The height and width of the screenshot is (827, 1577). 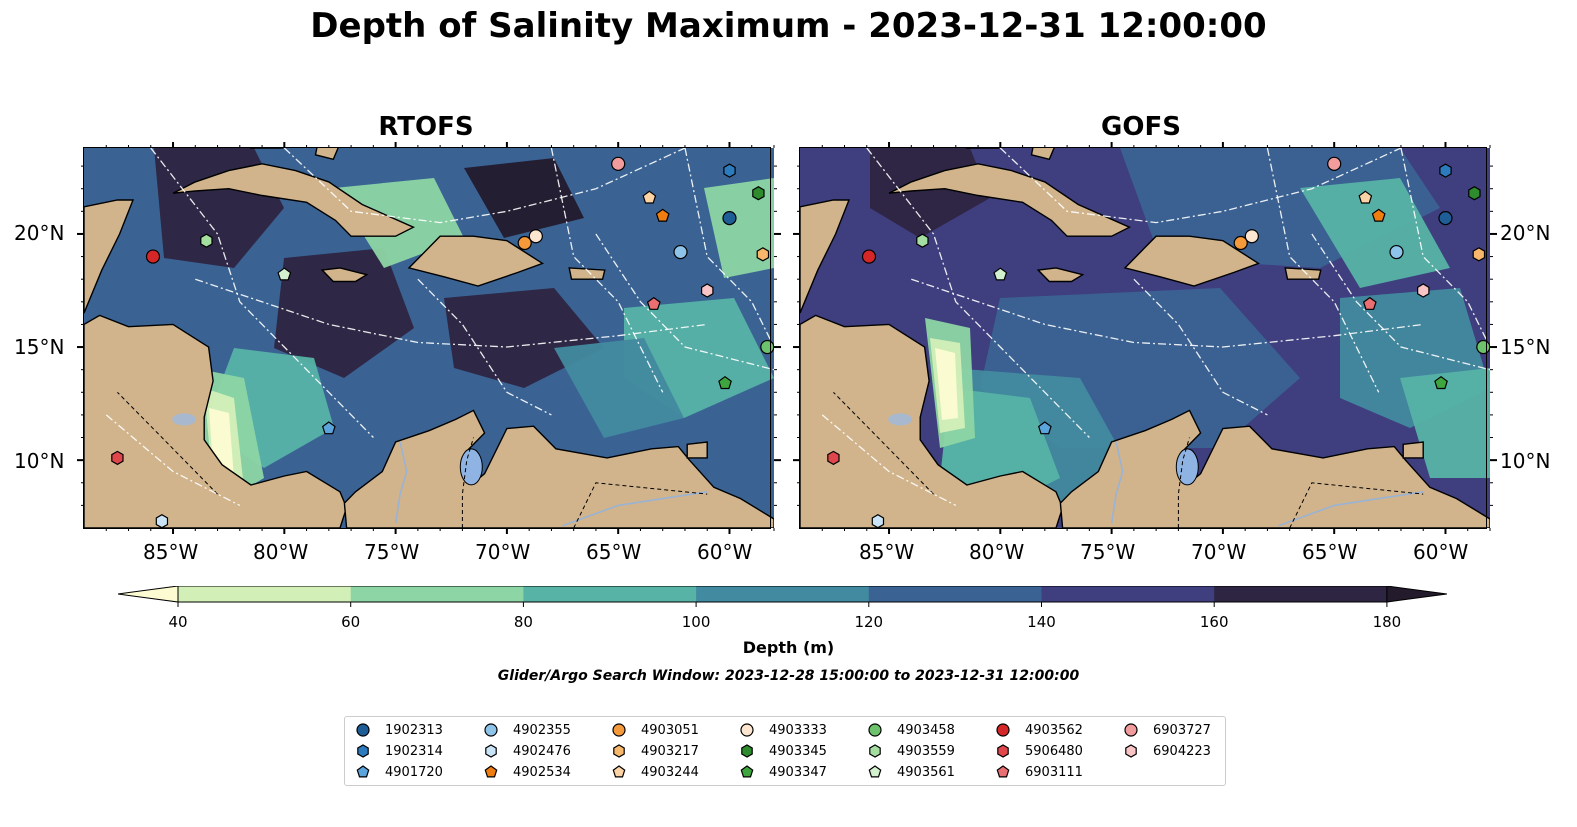 What do you see at coordinates (1525, 233) in the screenshot?
I see `lat-label-right-20n: 20°N` at bounding box center [1525, 233].